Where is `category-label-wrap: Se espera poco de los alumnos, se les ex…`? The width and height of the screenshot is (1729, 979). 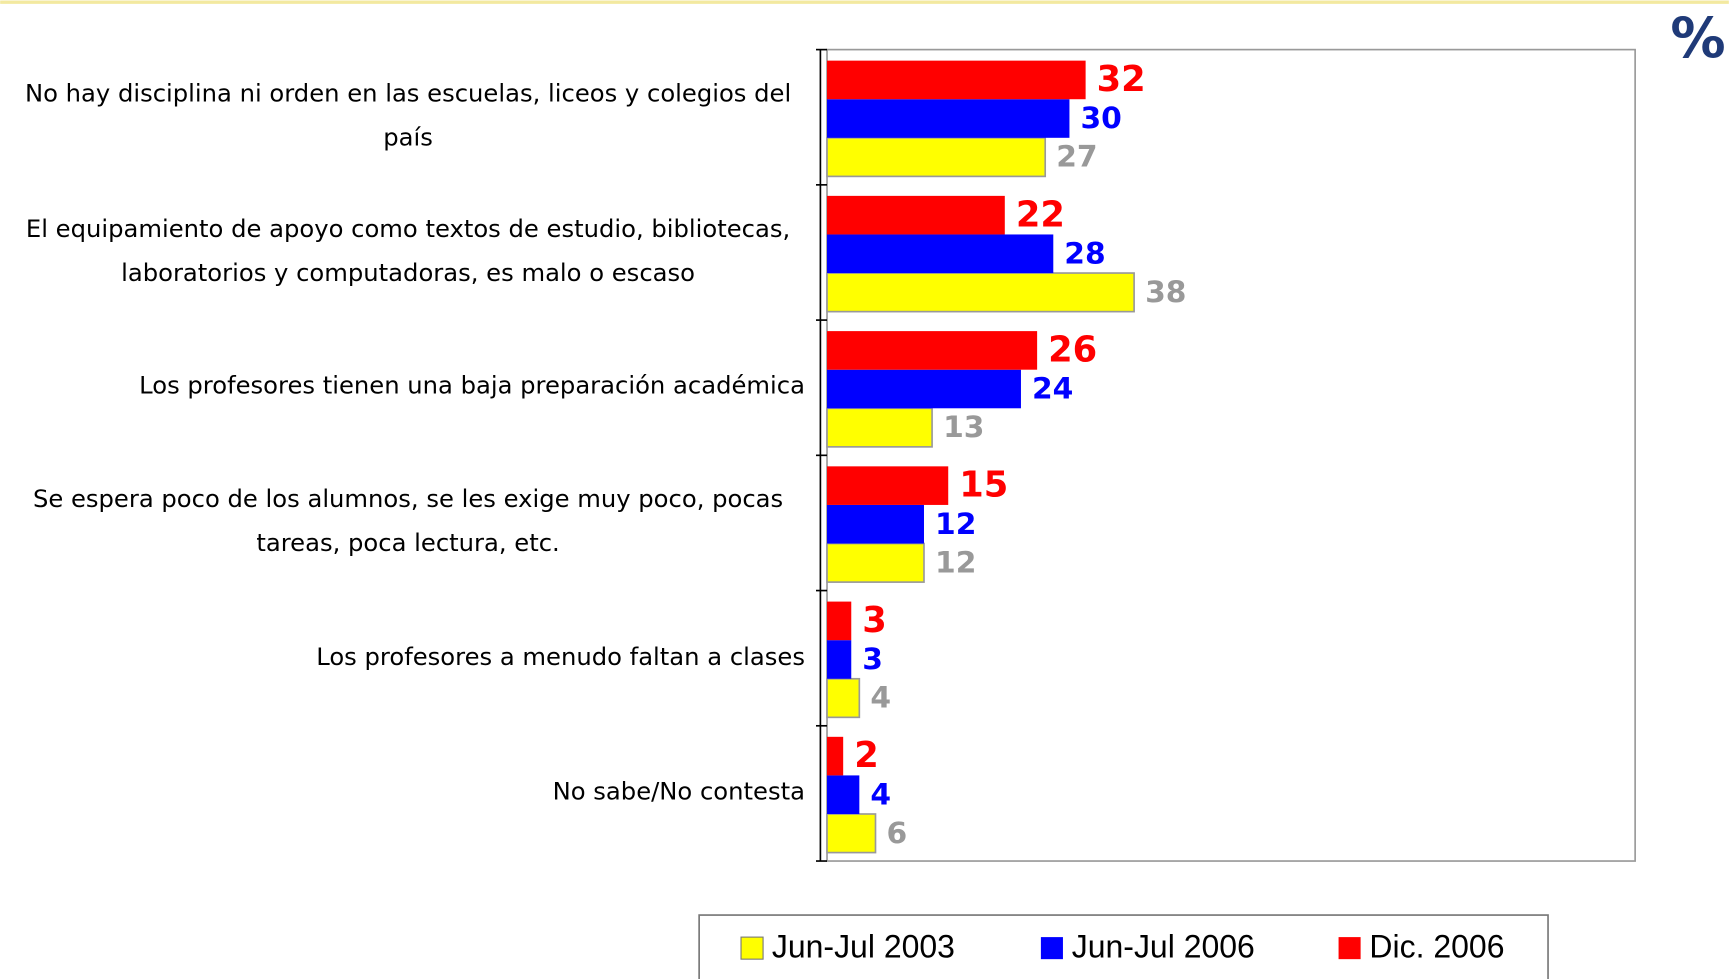
category-label-wrap: Se espera poco de los alumnos, se les ex… is located at coordinates (408, 522).